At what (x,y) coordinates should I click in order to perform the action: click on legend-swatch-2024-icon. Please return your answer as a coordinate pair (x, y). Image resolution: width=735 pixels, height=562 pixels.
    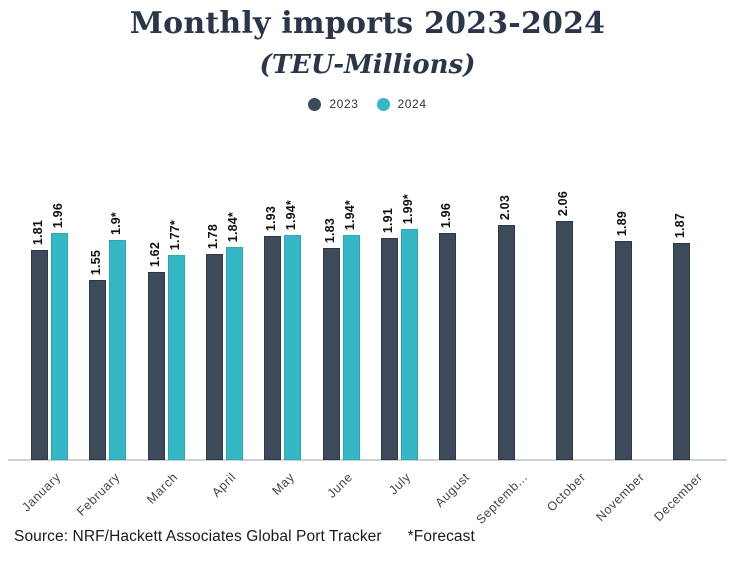
    Looking at the image, I should click on (383, 104).